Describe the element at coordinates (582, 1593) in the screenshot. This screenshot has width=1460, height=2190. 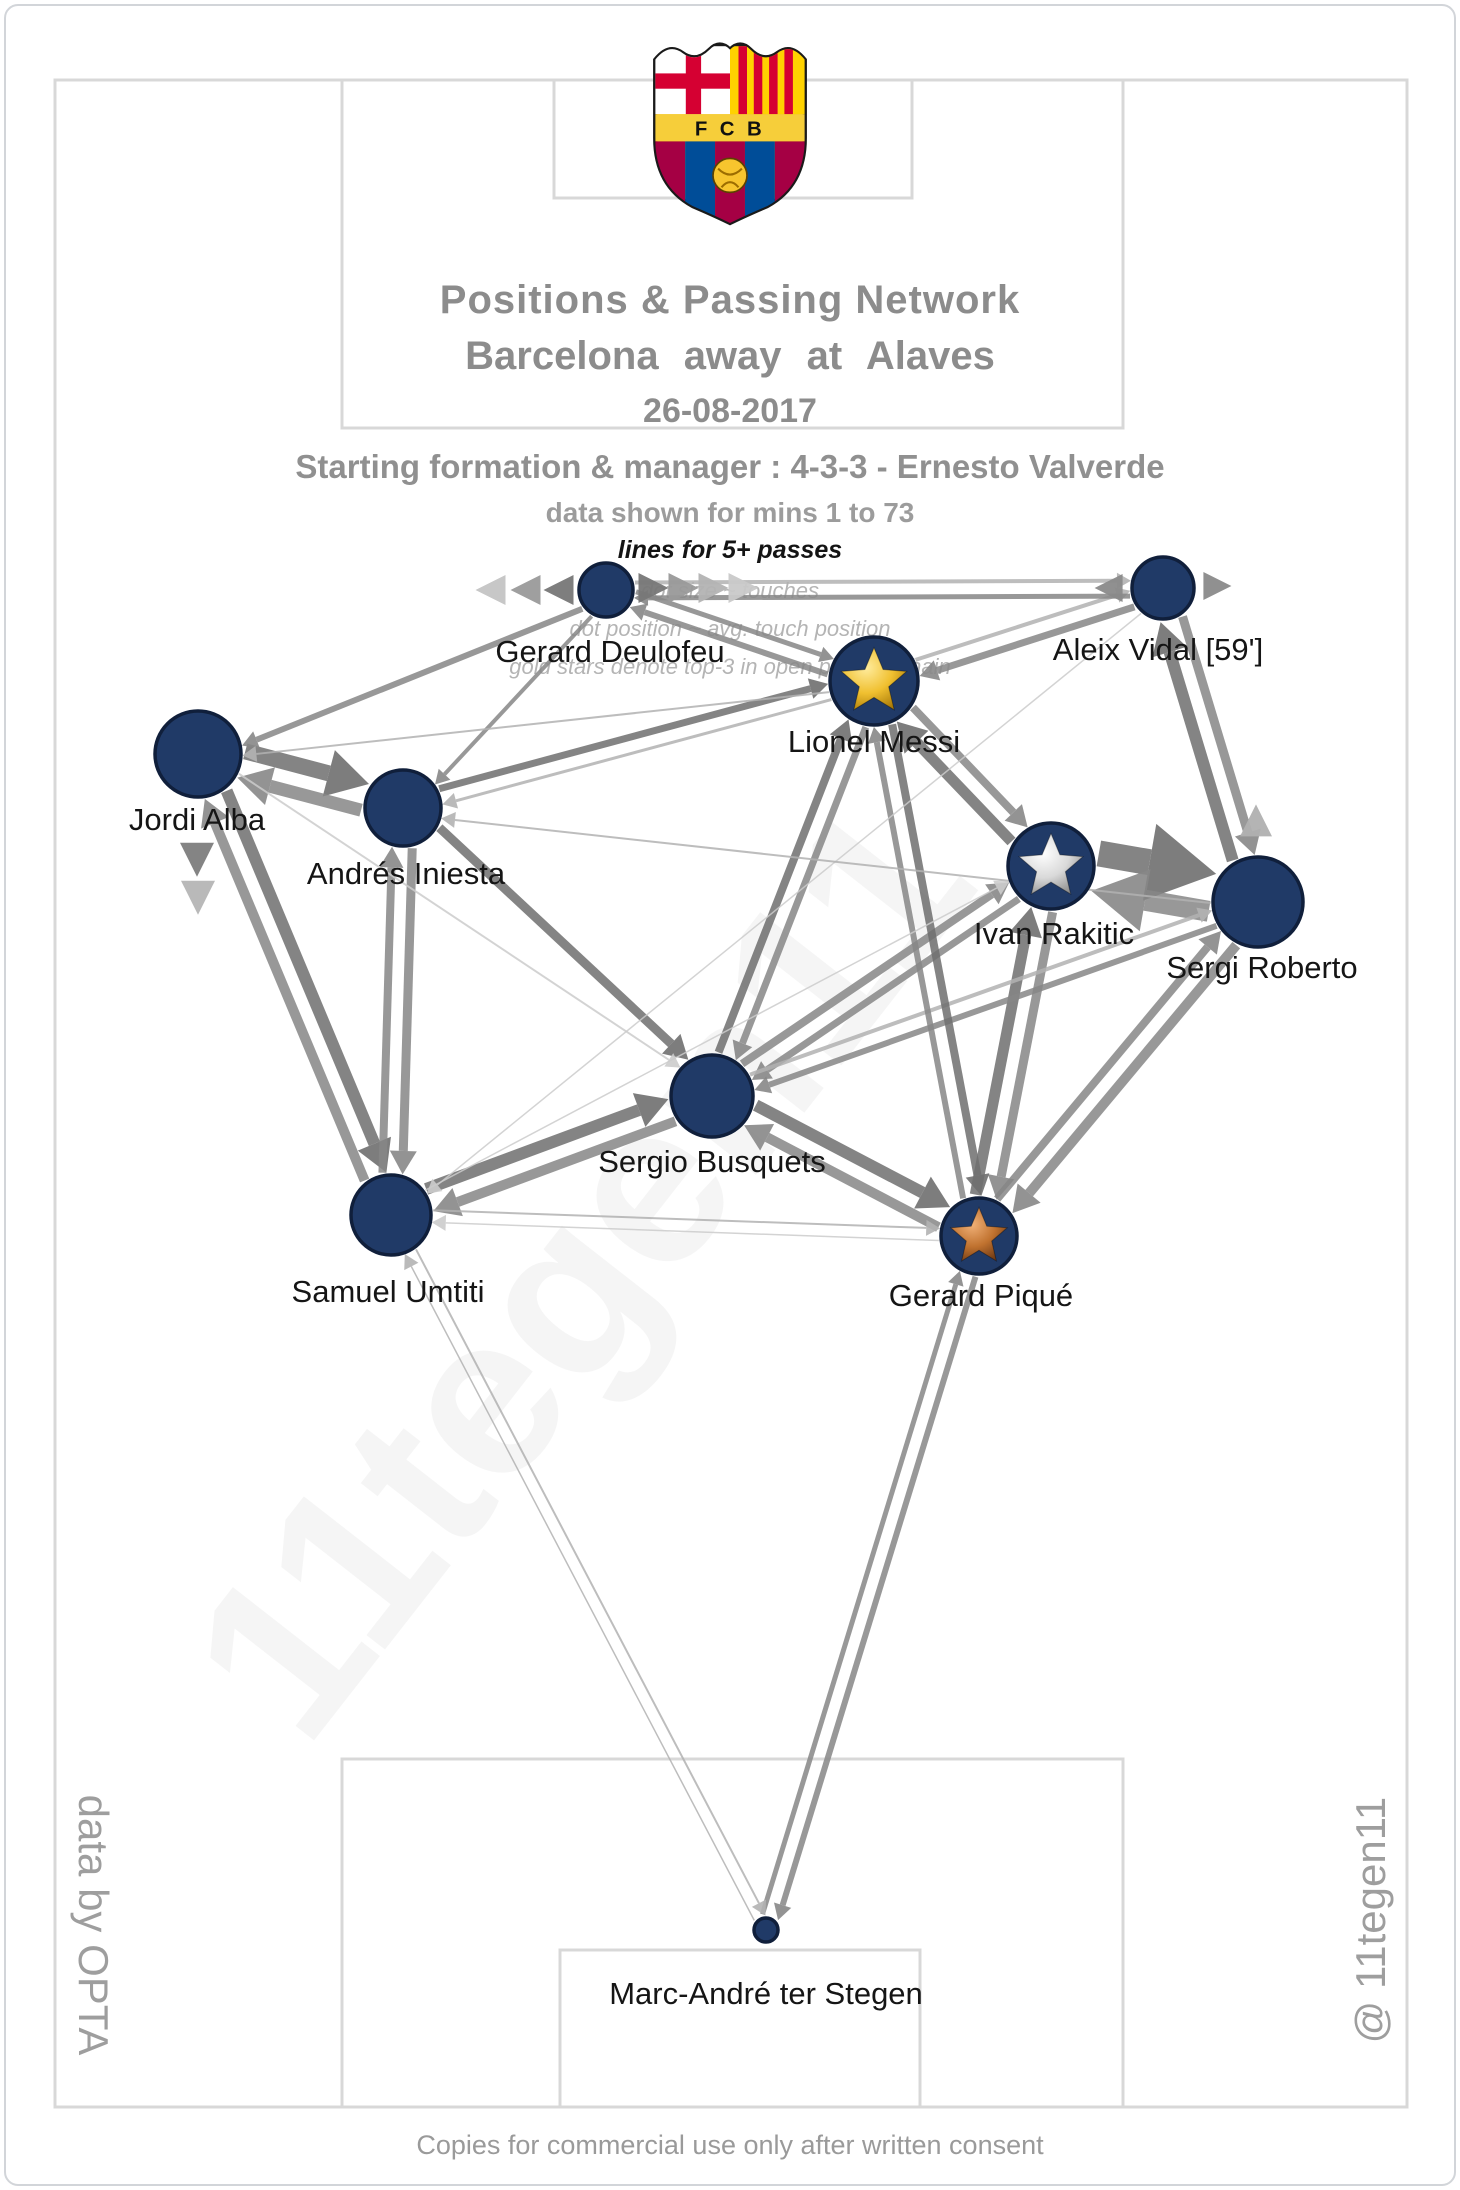
I see `pass-line-terstegen-to-umtiti` at that location.